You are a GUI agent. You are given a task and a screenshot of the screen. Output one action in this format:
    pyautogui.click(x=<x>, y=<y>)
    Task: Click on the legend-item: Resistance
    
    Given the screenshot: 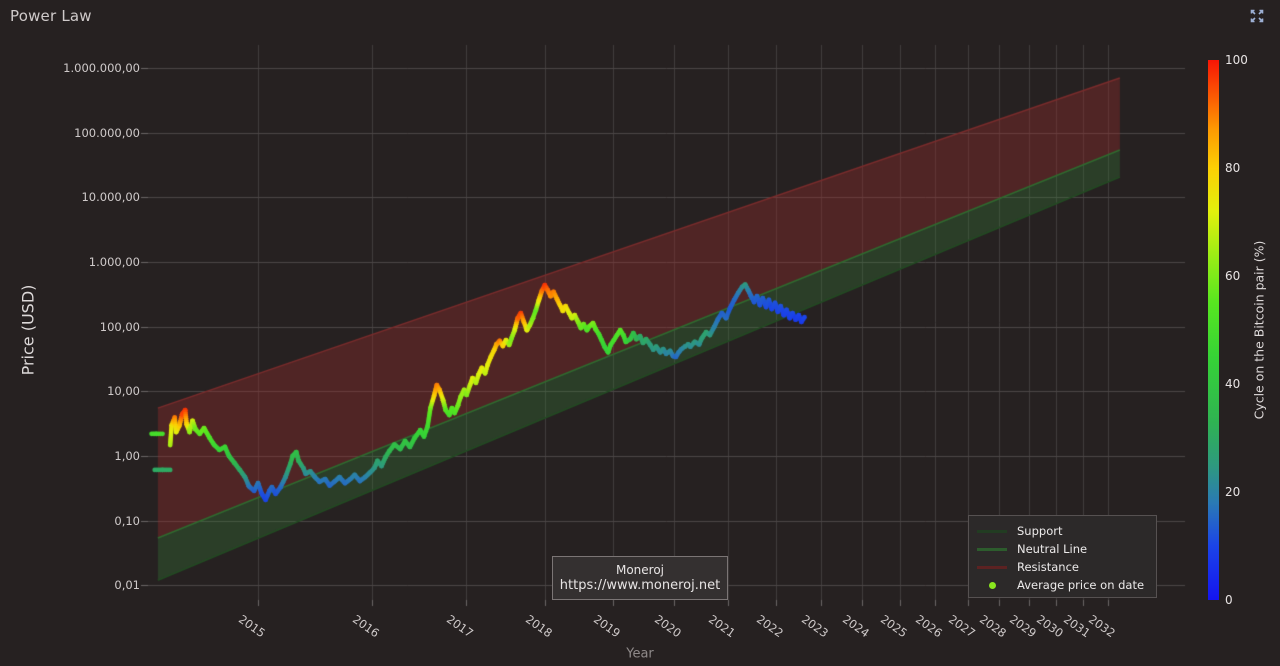 What is the action you would take?
    pyautogui.click(x=1062, y=567)
    